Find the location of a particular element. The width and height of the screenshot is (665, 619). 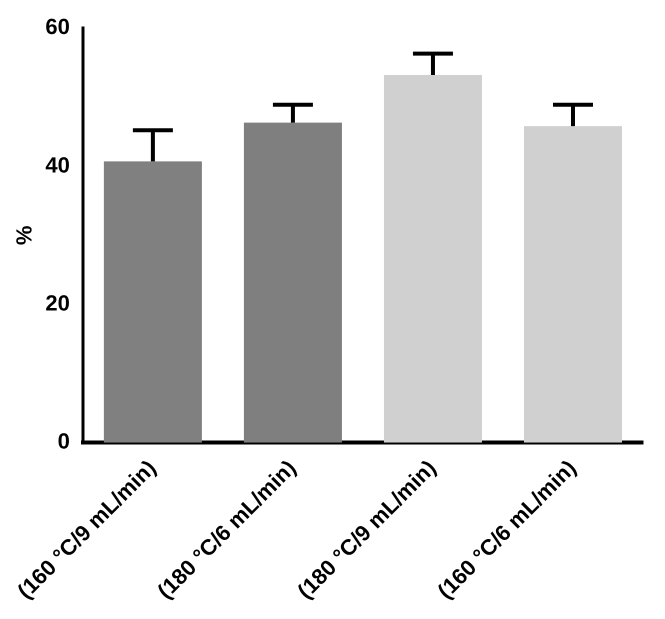

y-tick-label: 0 is located at coordinates (64, 441).